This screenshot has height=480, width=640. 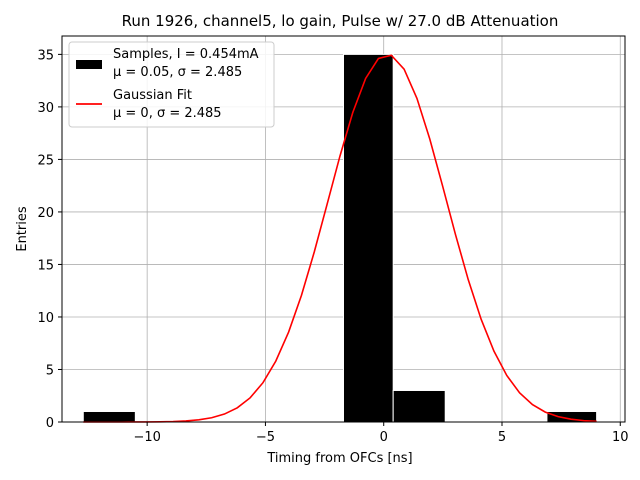 I want to click on legend-histogram-stats: μ = 0.05, σ = 2.485, so click(x=177, y=72).